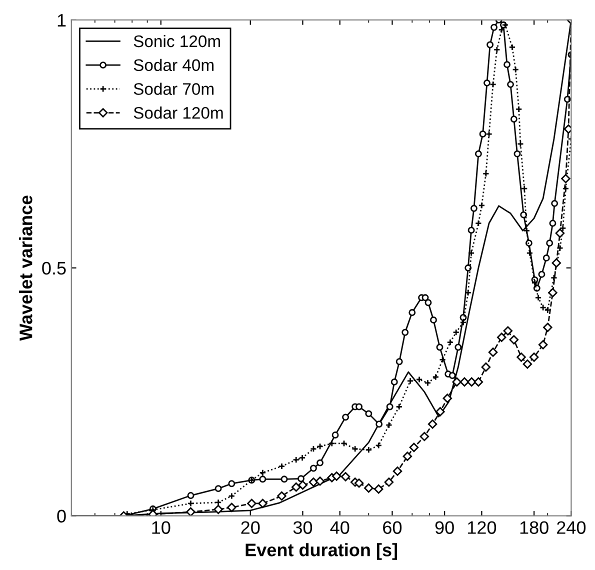  I want to click on x-tick-label: 120, so click(482, 527).